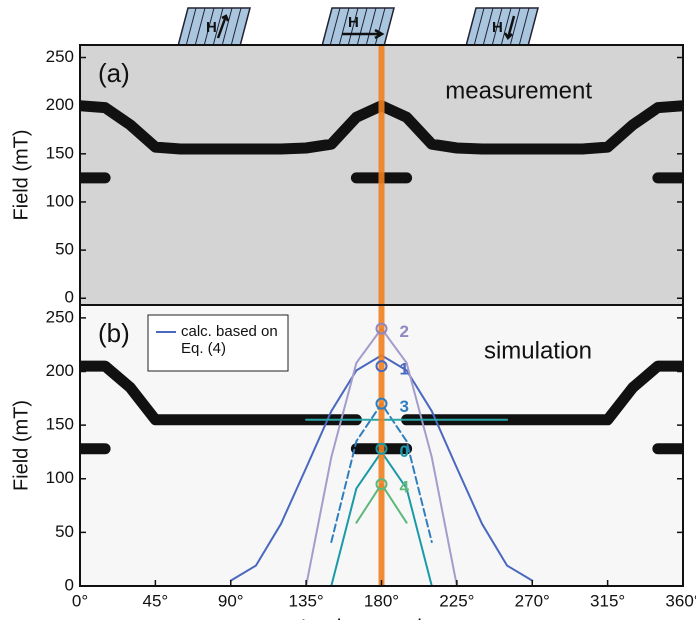  What do you see at coordinates (538, 350) in the screenshot?
I see `panel-annotation: simulation` at bounding box center [538, 350].